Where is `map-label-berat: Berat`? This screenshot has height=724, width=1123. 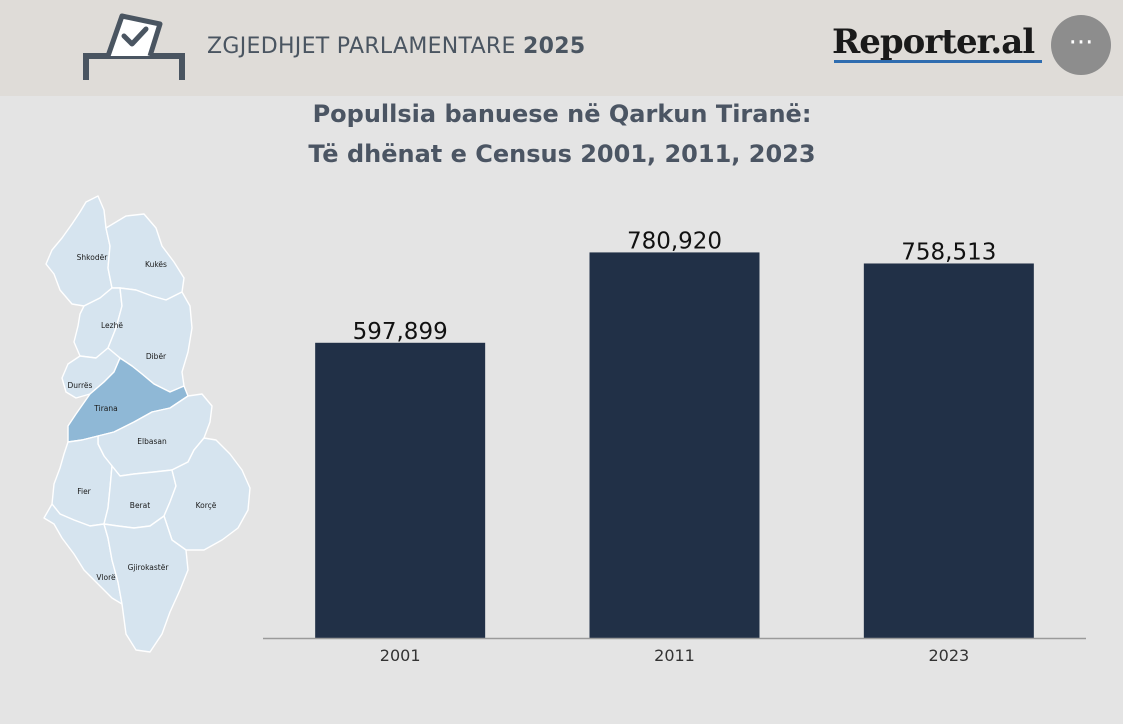 map-label-berat: Berat is located at coordinates (140, 505).